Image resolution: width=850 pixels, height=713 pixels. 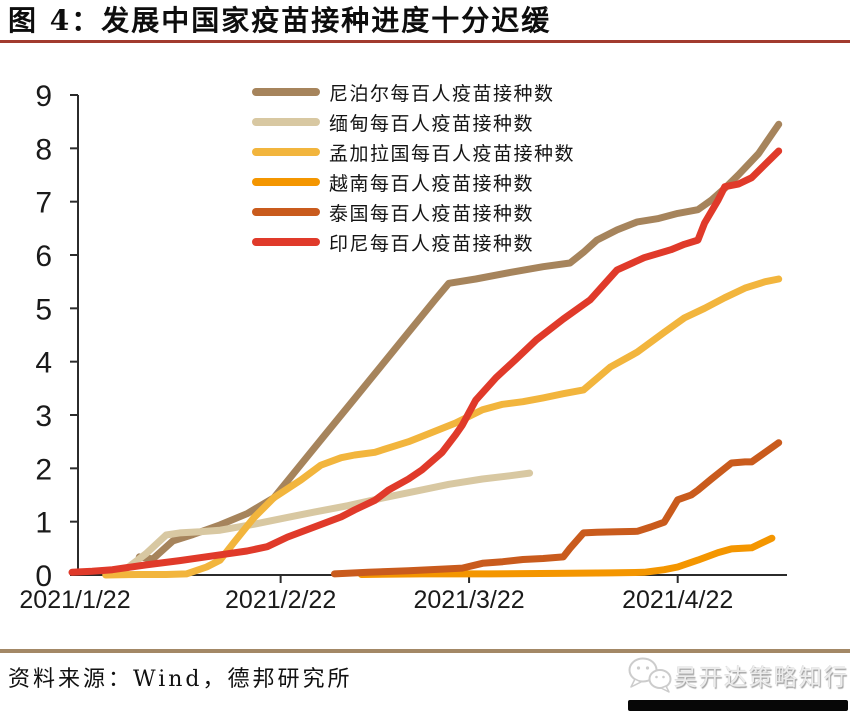 I want to click on legend-item: 孟加拉国每百人疫苗接种数, so click(x=413, y=152).